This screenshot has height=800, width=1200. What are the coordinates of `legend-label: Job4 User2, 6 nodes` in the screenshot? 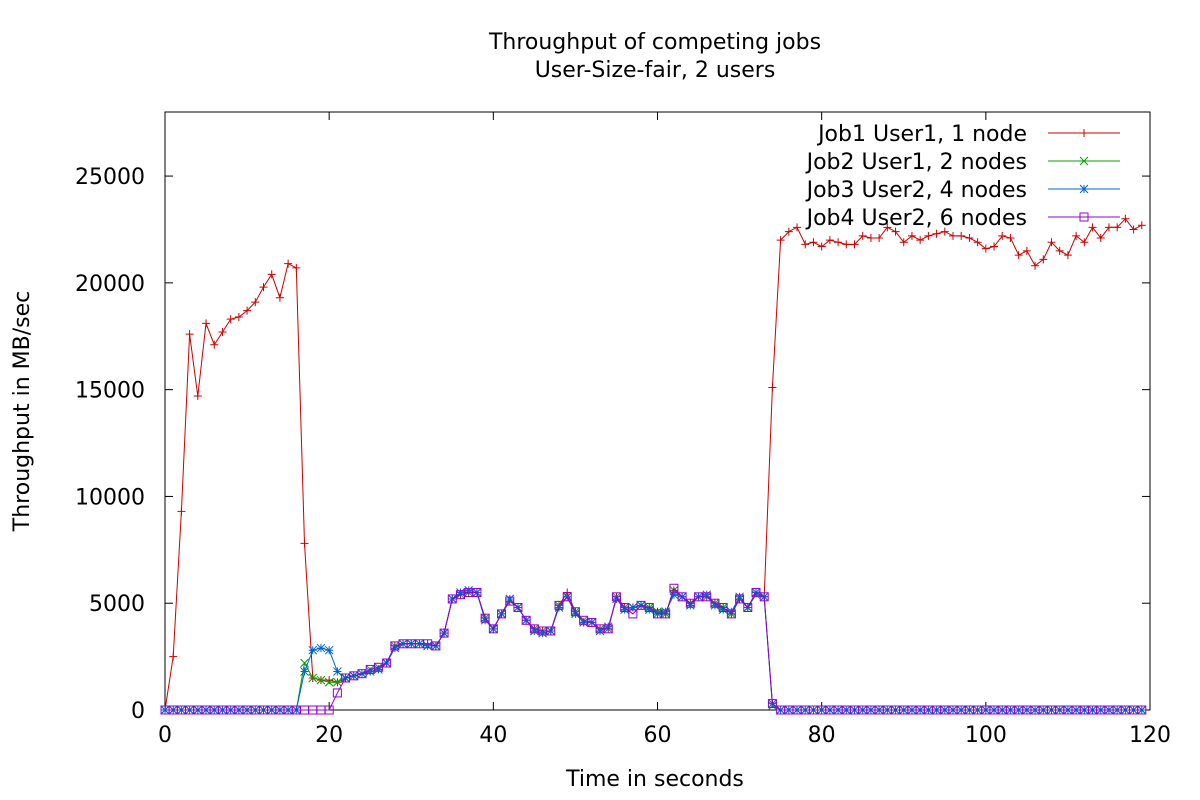 It's located at (916, 218).